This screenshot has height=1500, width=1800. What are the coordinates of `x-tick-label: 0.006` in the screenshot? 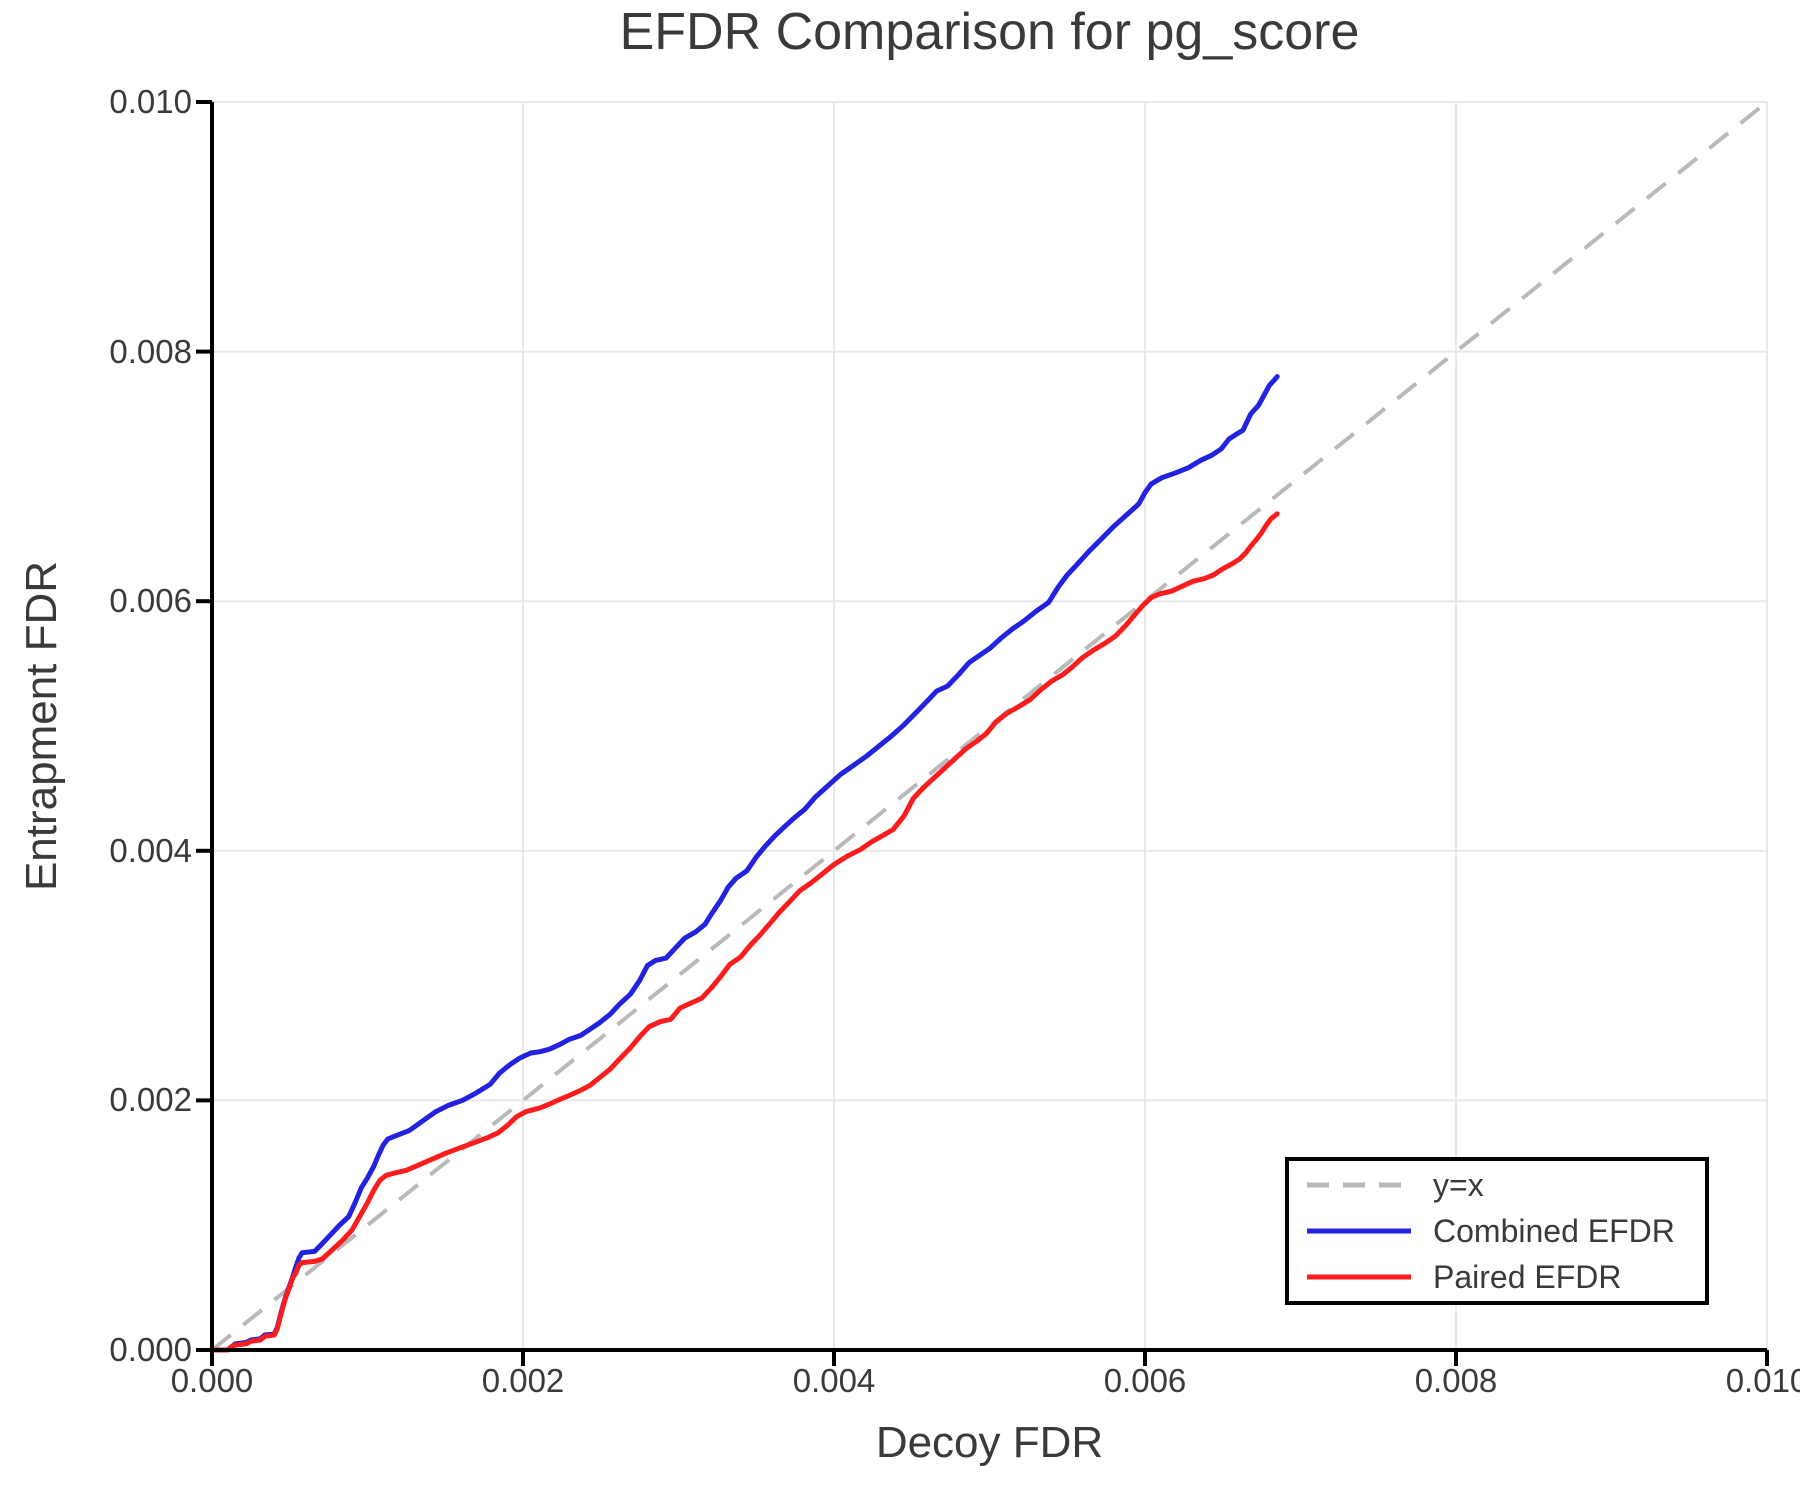 It's located at (1145, 1380).